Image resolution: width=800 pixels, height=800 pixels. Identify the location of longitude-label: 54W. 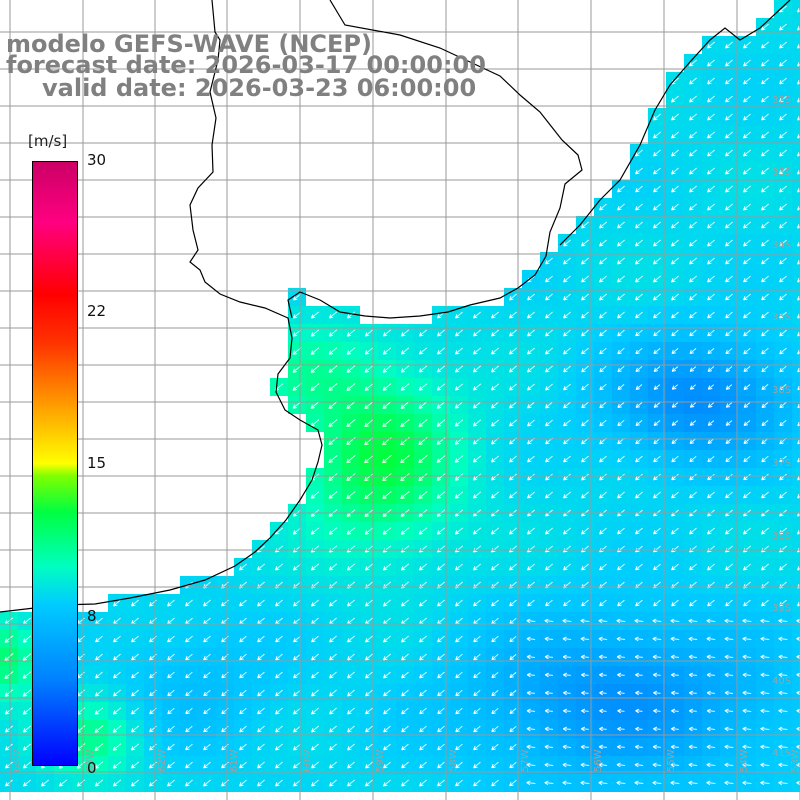
(744, 760).